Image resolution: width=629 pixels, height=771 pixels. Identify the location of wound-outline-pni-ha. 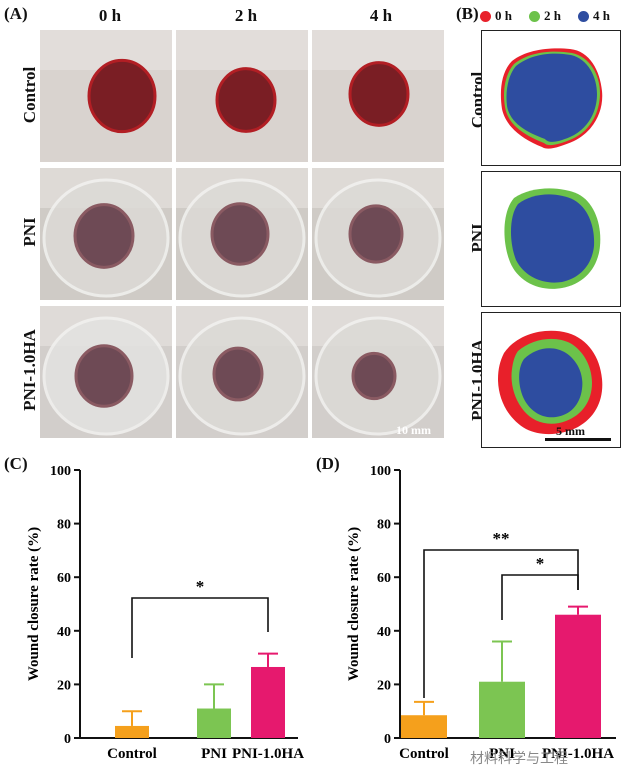
(550, 382).